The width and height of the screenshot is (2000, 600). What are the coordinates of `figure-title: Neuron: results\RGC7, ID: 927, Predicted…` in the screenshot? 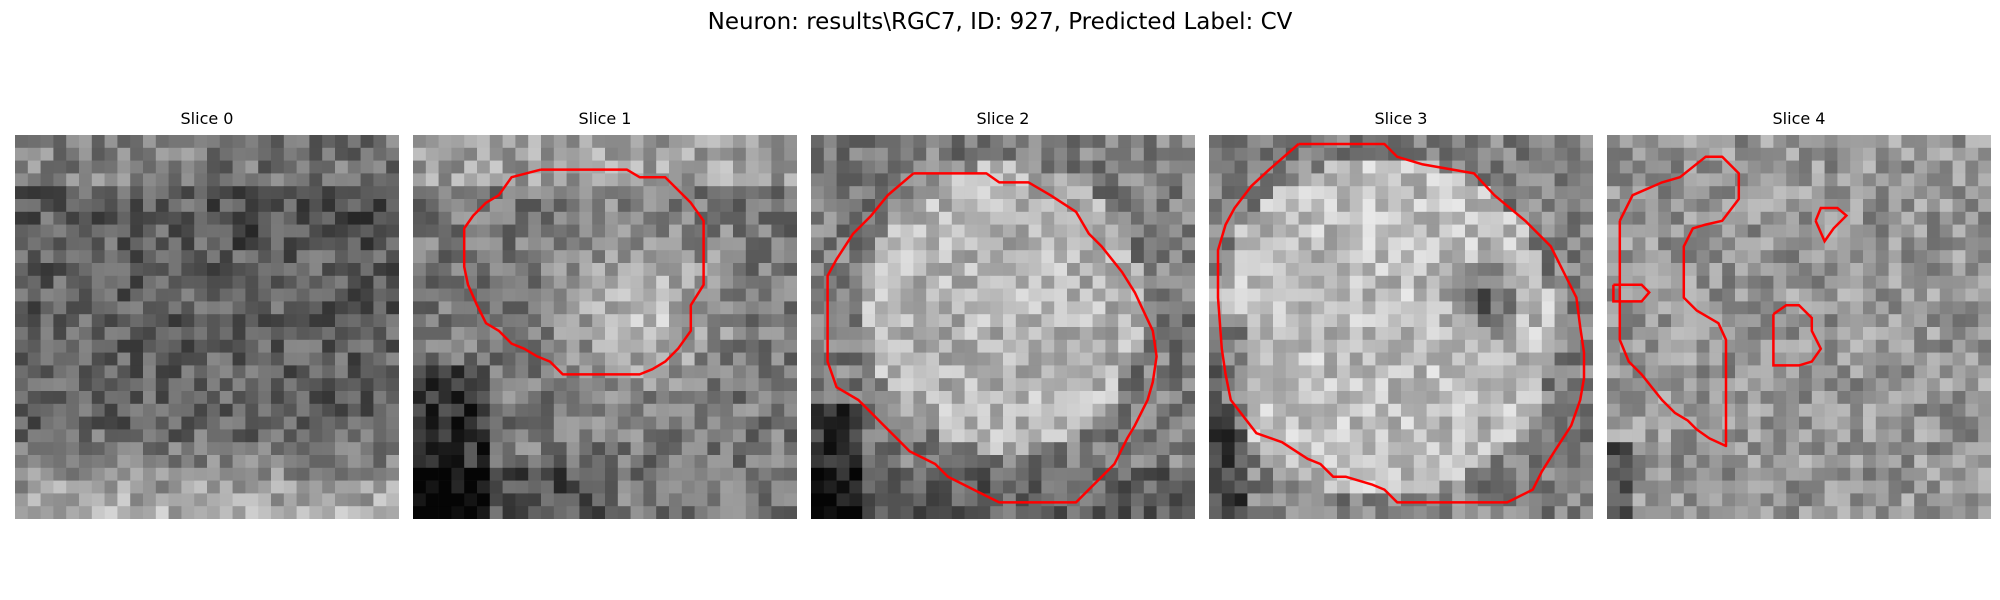 It's located at (1000, 22).